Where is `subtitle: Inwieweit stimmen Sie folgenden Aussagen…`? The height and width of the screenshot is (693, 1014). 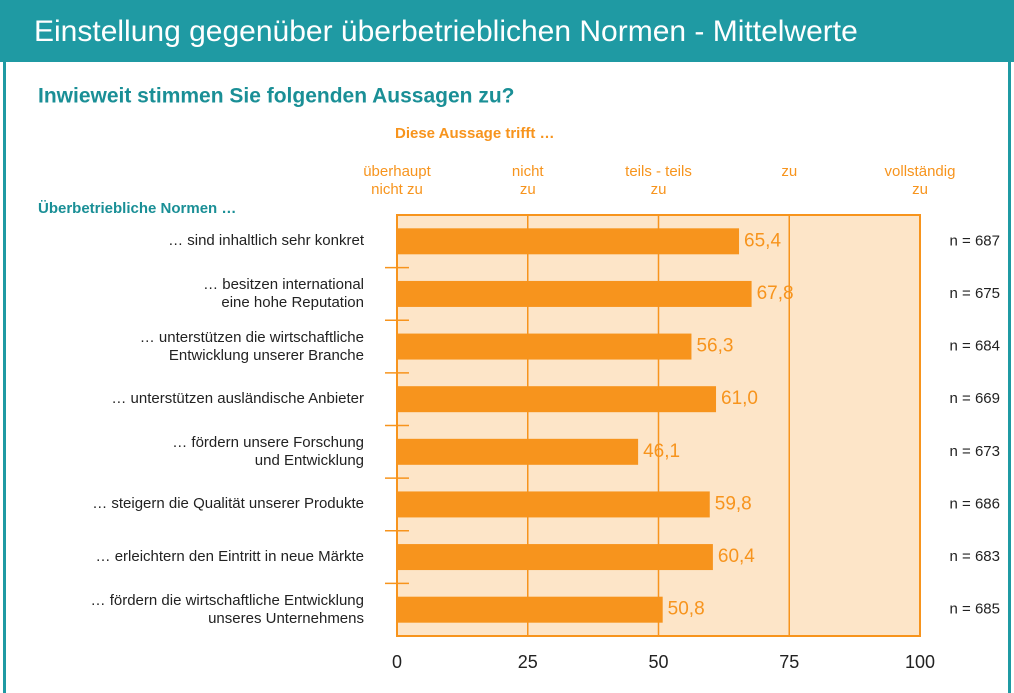 subtitle: Inwieweit stimmen Sie folgenden Aussagen… is located at coordinates (276, 96).